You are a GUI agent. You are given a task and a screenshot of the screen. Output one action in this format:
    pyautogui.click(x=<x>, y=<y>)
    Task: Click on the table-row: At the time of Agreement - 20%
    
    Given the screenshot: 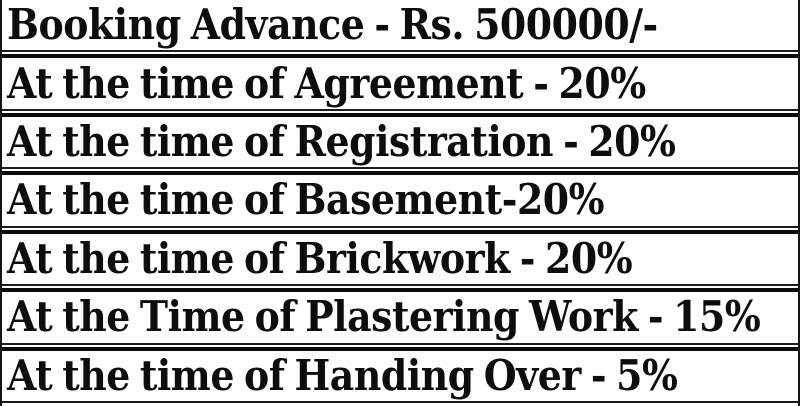 What is the action you would take?
    pyautogui.click(x=400, y=83)
    